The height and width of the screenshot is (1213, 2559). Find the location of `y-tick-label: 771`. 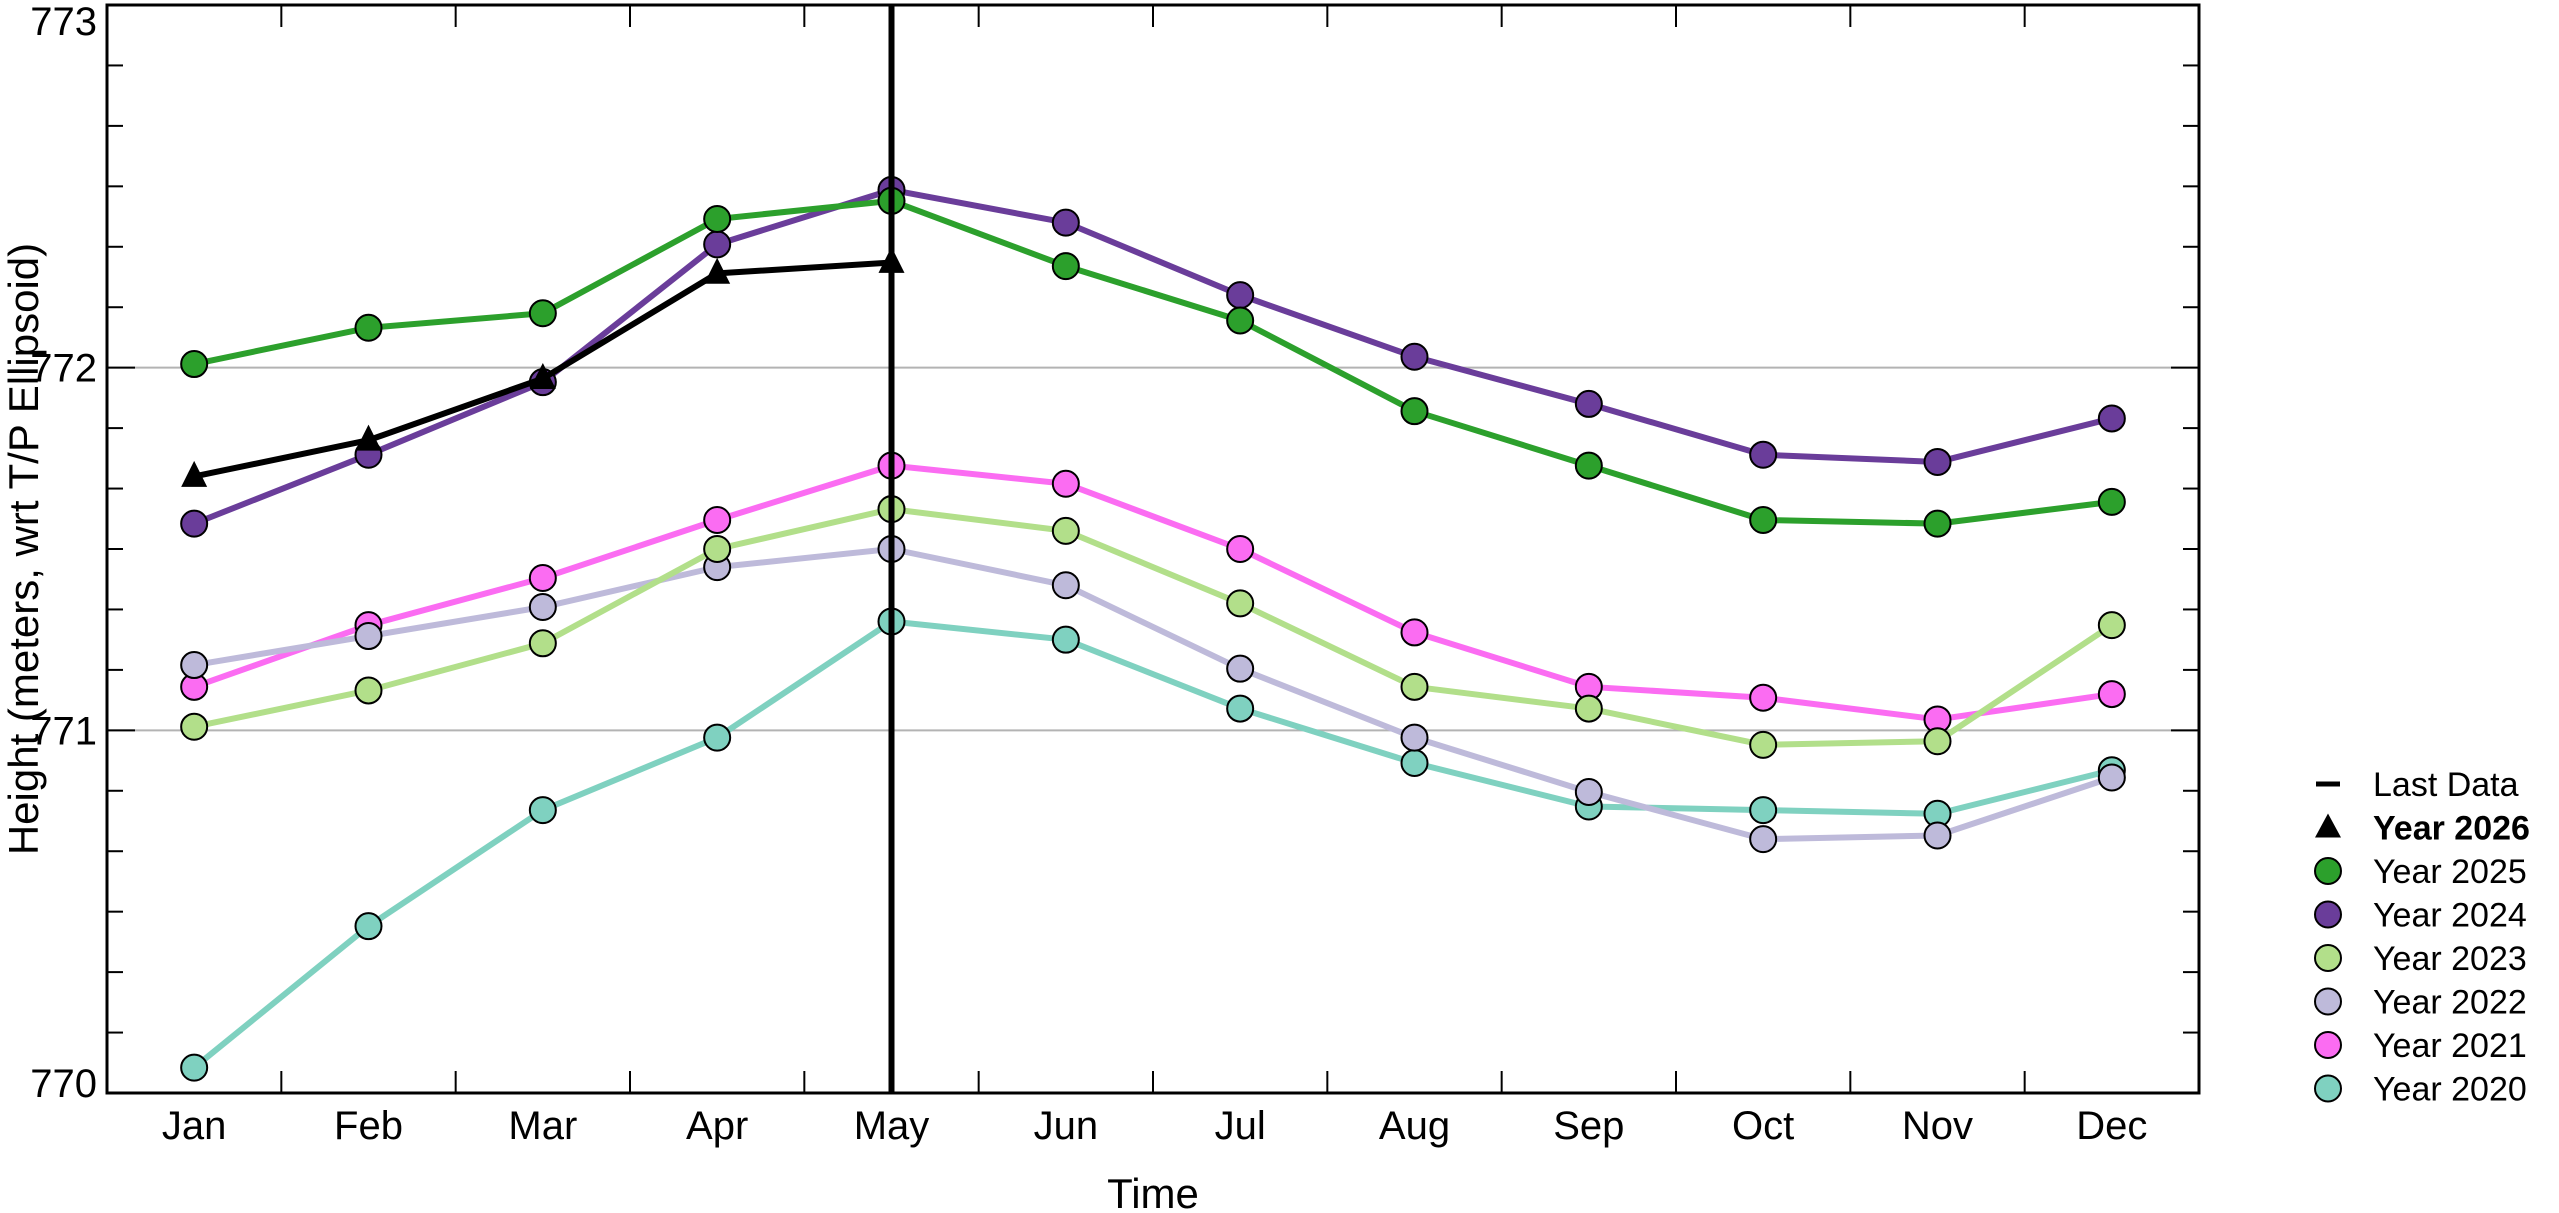

y-tick-label: 771 is located at coordinates (63, 731).